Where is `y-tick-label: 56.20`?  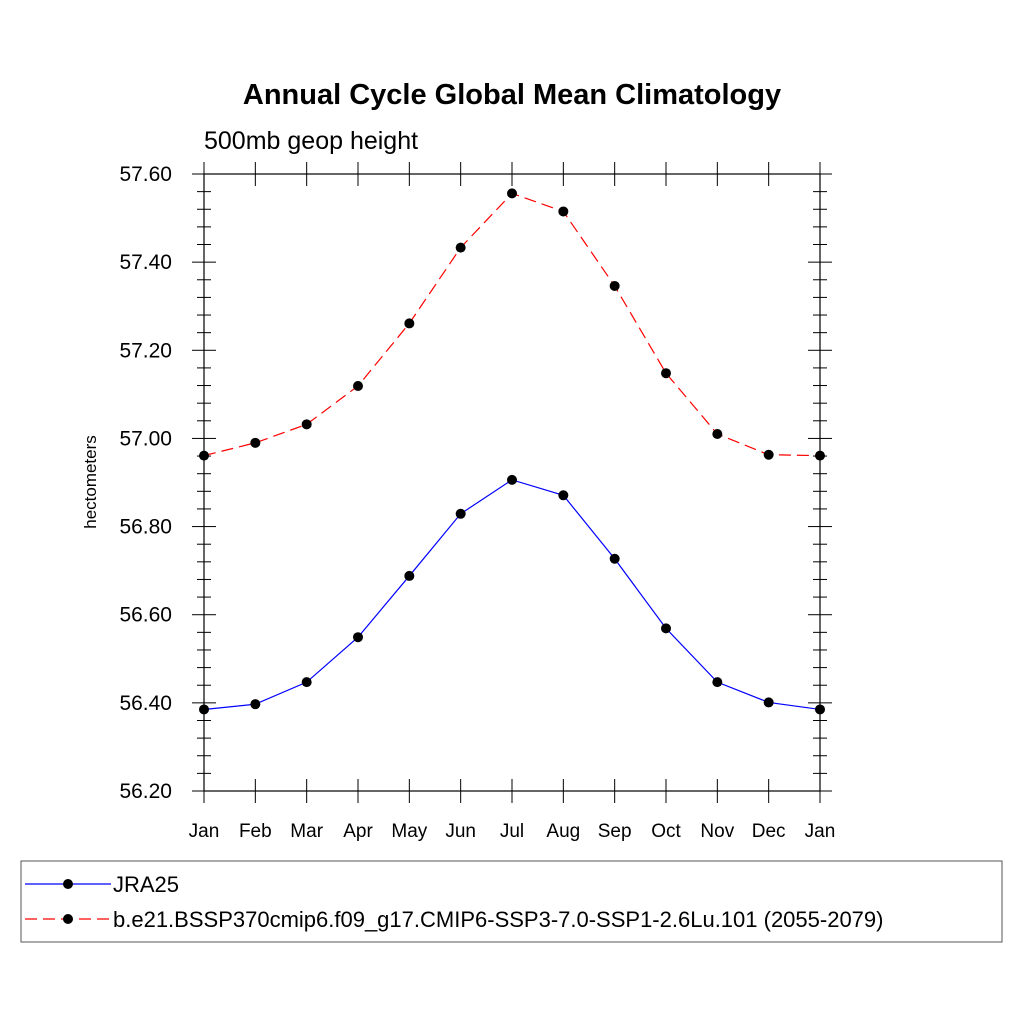
y-tick-label: 56.20 is located at coordinates (145, 791).